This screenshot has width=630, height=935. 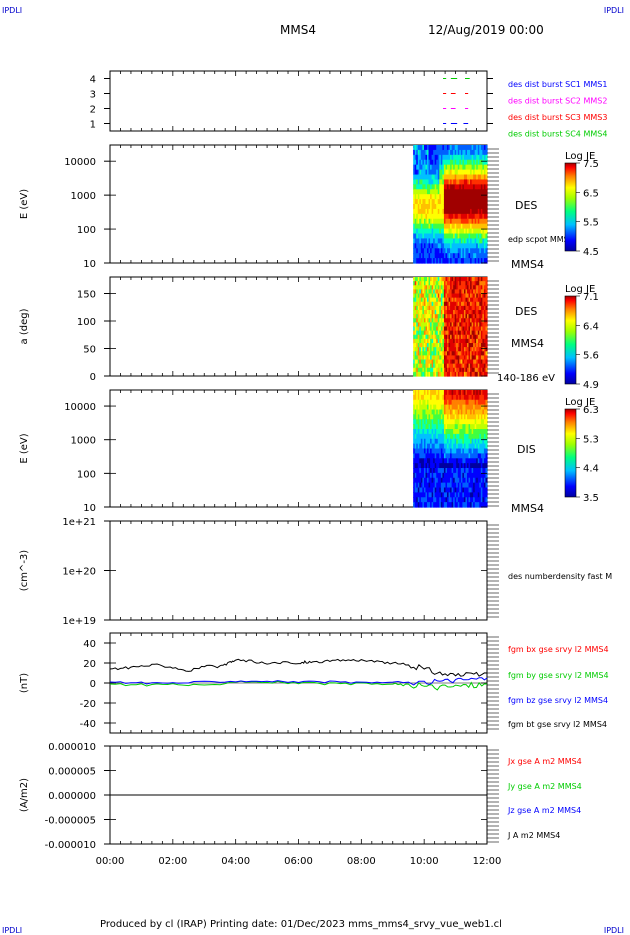 I want to click on bfield-bt-line, so click(x=298, y=667).